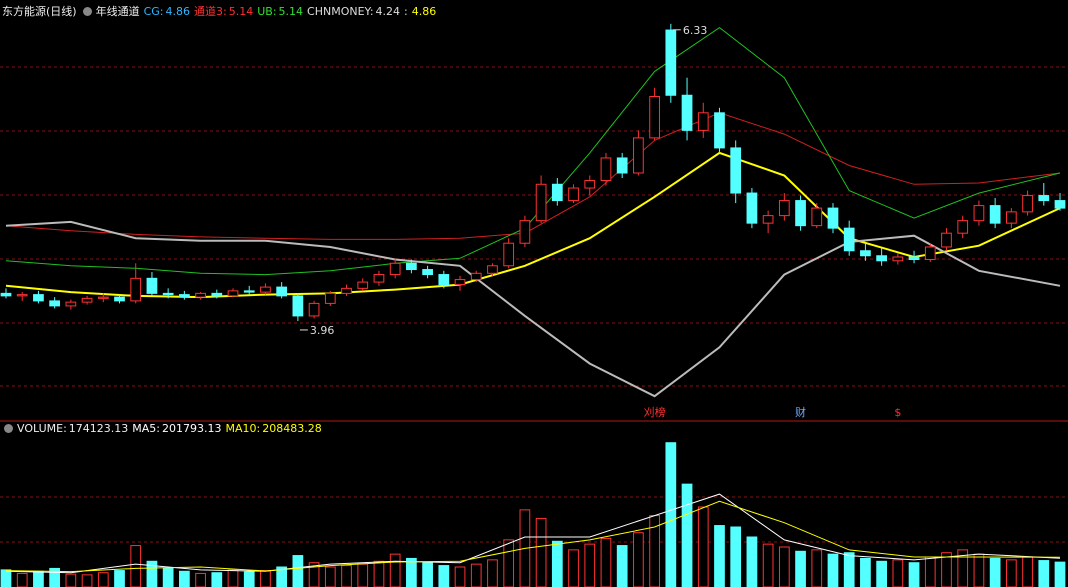 The width and height of the screenshot is (1068, 587). I want to click on event-label: 财, so click(800, 412).